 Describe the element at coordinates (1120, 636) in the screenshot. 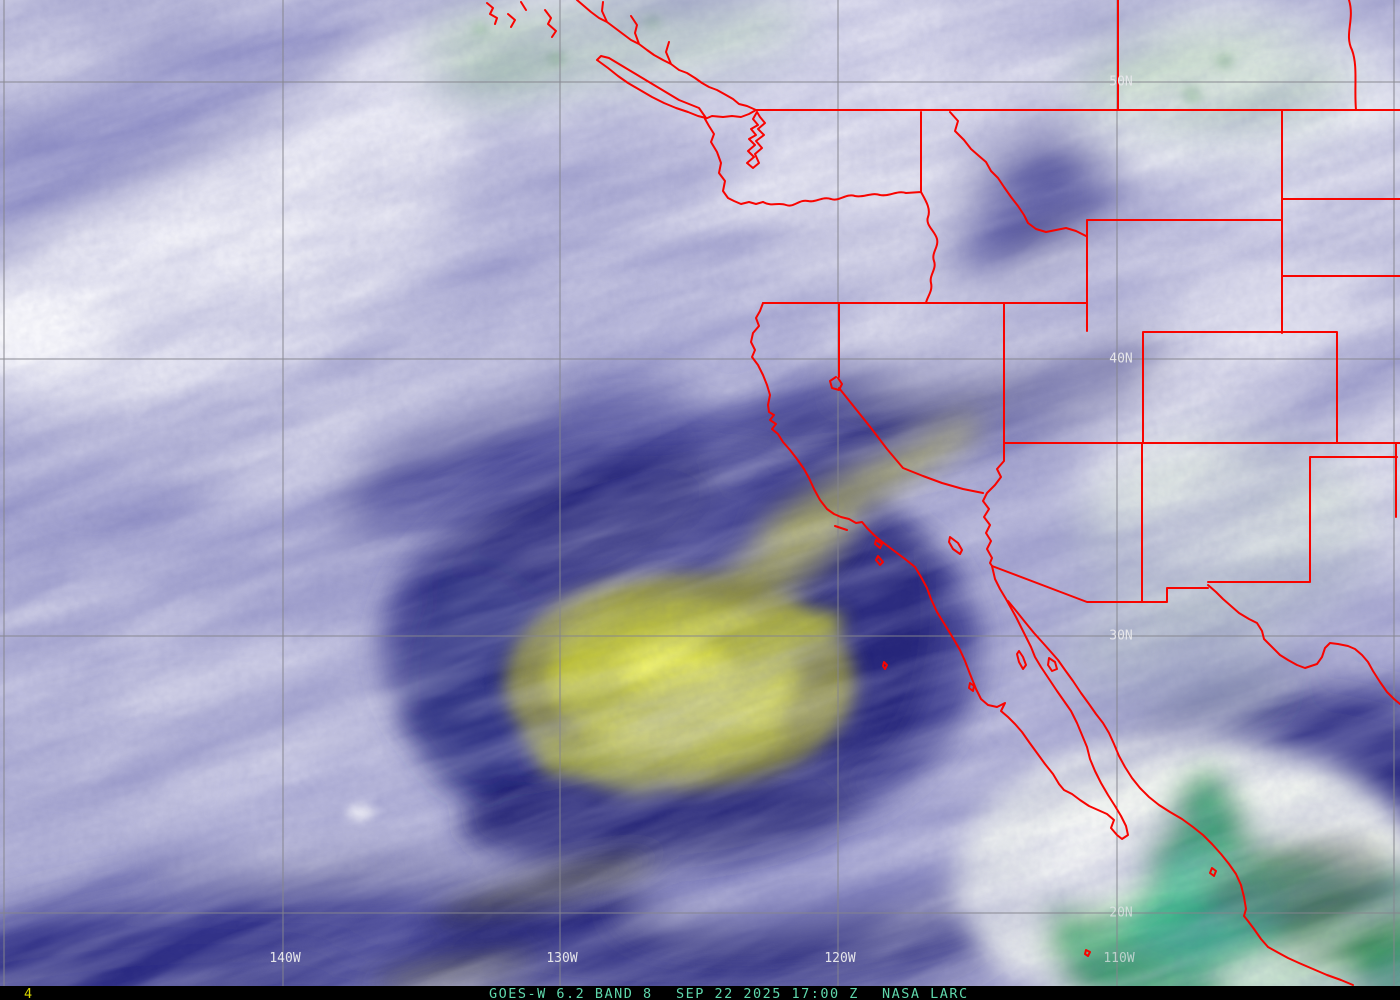

I see `lat-label-30n: 30N` at that location.